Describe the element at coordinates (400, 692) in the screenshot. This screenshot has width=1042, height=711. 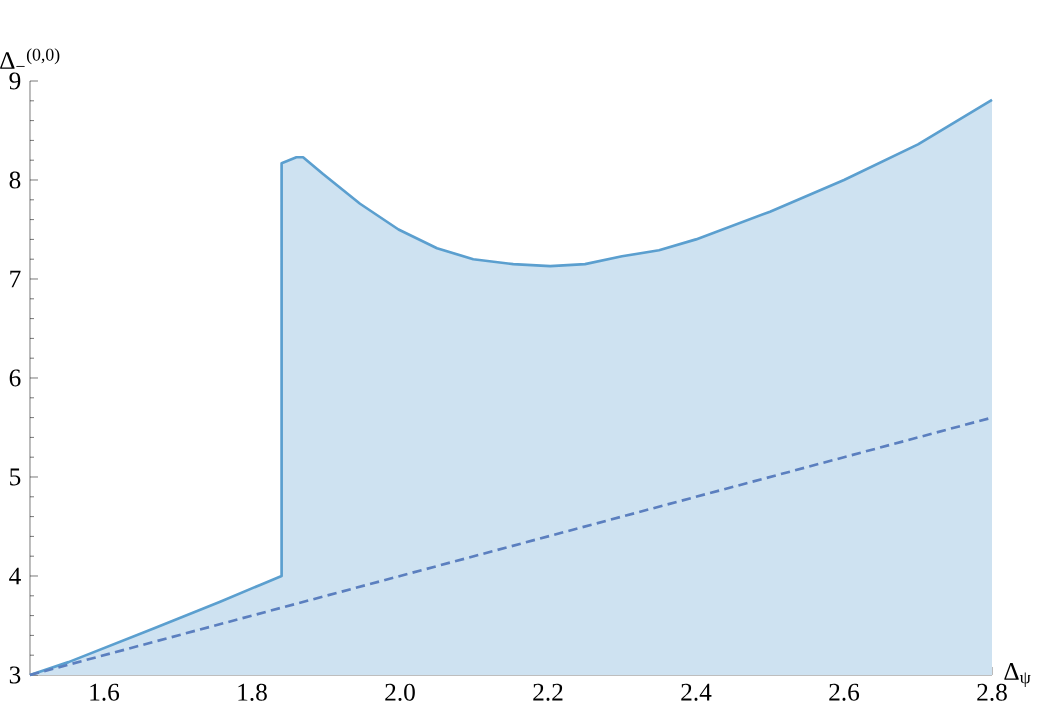
I see `x-tick-label: 2.0` at that location.